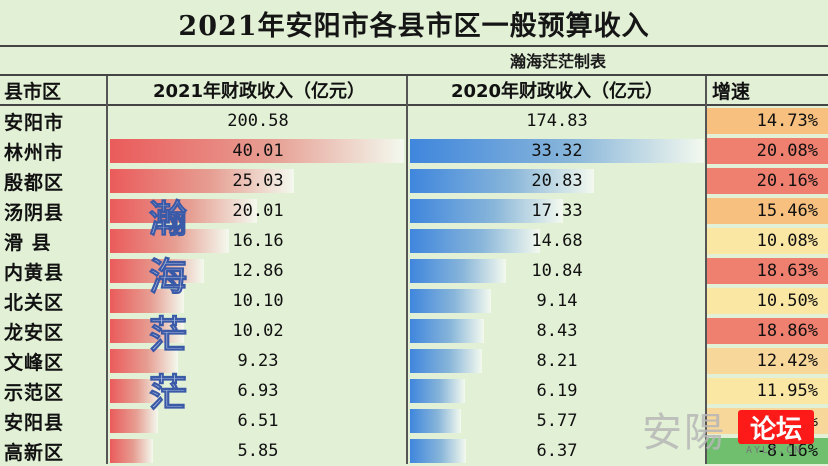  What do you see at coordinates (414, 75) in the screenshot?
I see `subtitle-divider` at bounding box center [414, 75].